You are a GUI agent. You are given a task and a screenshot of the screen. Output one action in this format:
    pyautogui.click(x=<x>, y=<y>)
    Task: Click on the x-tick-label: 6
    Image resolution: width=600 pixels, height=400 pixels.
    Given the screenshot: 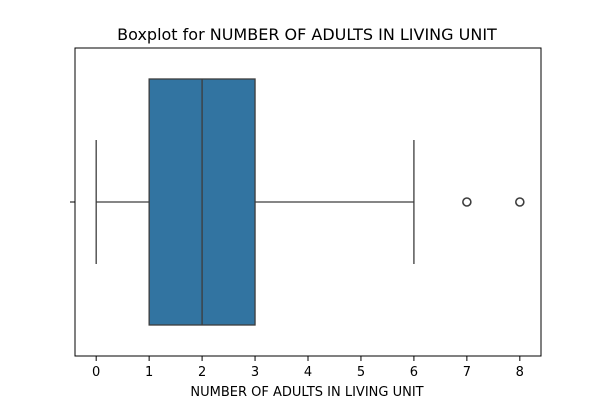 What is the action you would take?
    pyautogui.click(x=414, y=372)
    